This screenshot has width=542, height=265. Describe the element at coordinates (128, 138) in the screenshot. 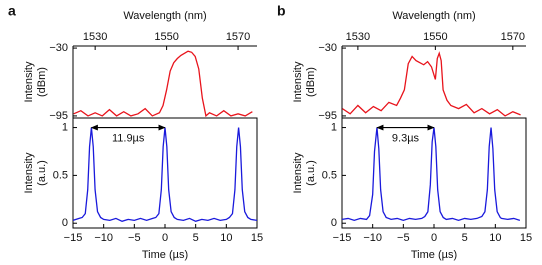

I see `annotation-text: 11.9µs` at that location.